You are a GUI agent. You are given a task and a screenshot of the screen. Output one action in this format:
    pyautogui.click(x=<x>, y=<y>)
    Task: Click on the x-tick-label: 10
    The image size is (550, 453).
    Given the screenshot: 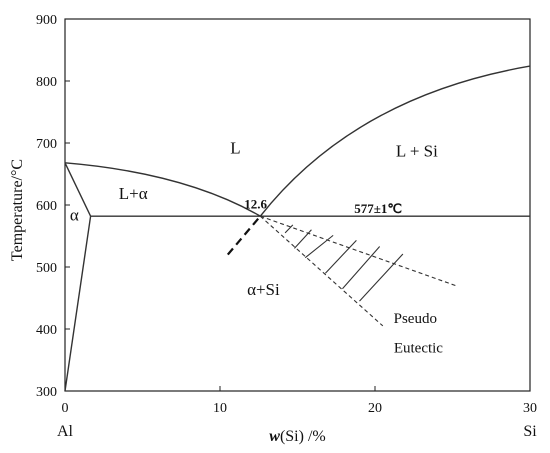 What is the action you would take?
    pyautogui.click(x=220, y=408)
    